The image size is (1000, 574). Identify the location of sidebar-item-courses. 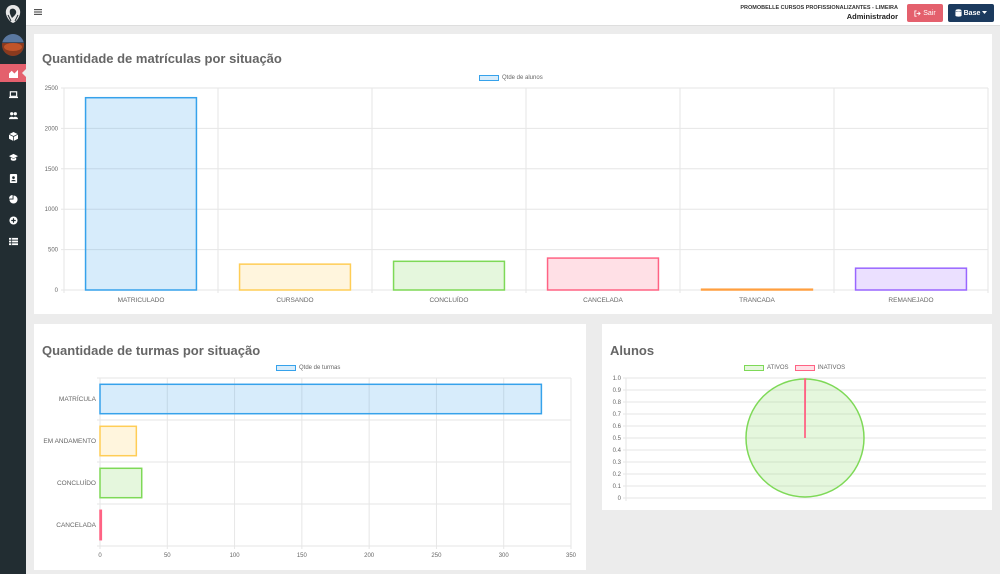
(13, 157).